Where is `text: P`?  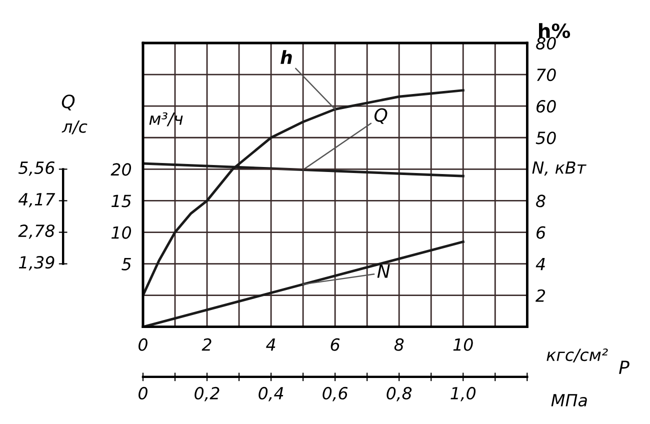
text: P is located at coordinates (624, 367).